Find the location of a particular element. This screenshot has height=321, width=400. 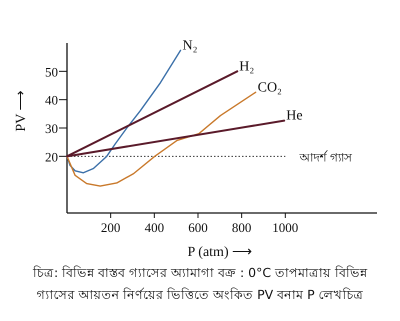

text: চিত্র: বিভিন্ন বাস্তব গ্যাসের অ্যামাগা বক্র : 0°C তাপমাত্রায় বিভিন্ন গ্যাসের আয়তন নির্ণয়ের ভিত্তিতে অংকিত PV বনাম P লেখচিত্র is located at coordinates (200, 284).